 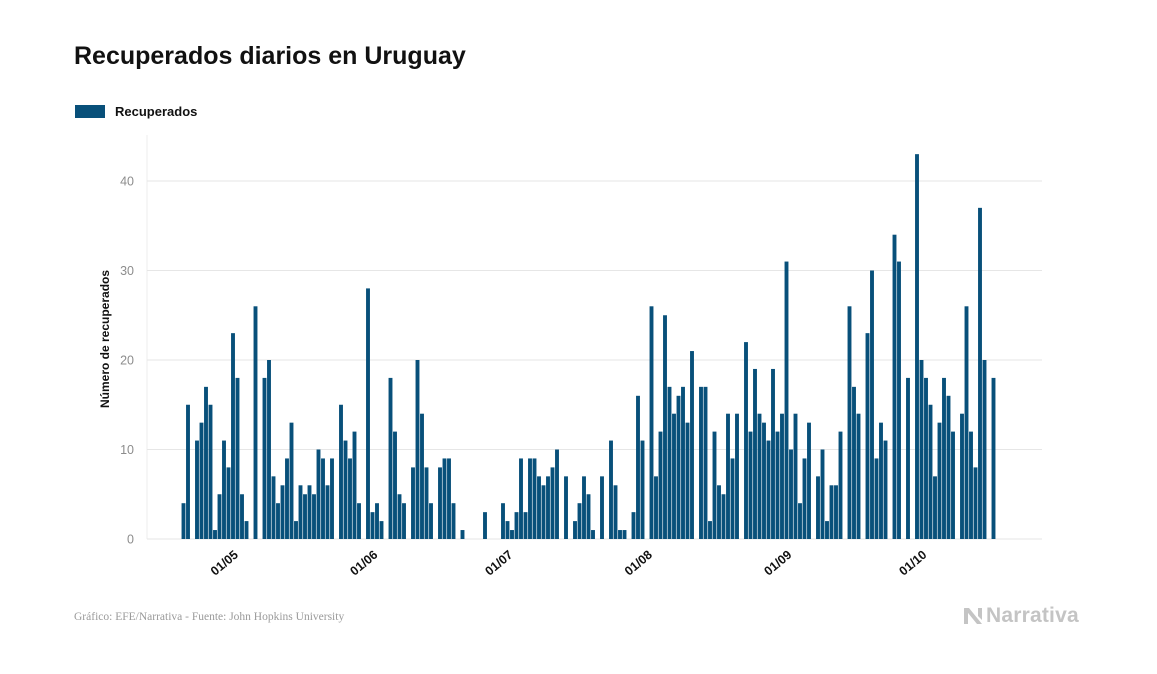 I want to click on legend-label: Recuperados, so click(x=156, y=111).